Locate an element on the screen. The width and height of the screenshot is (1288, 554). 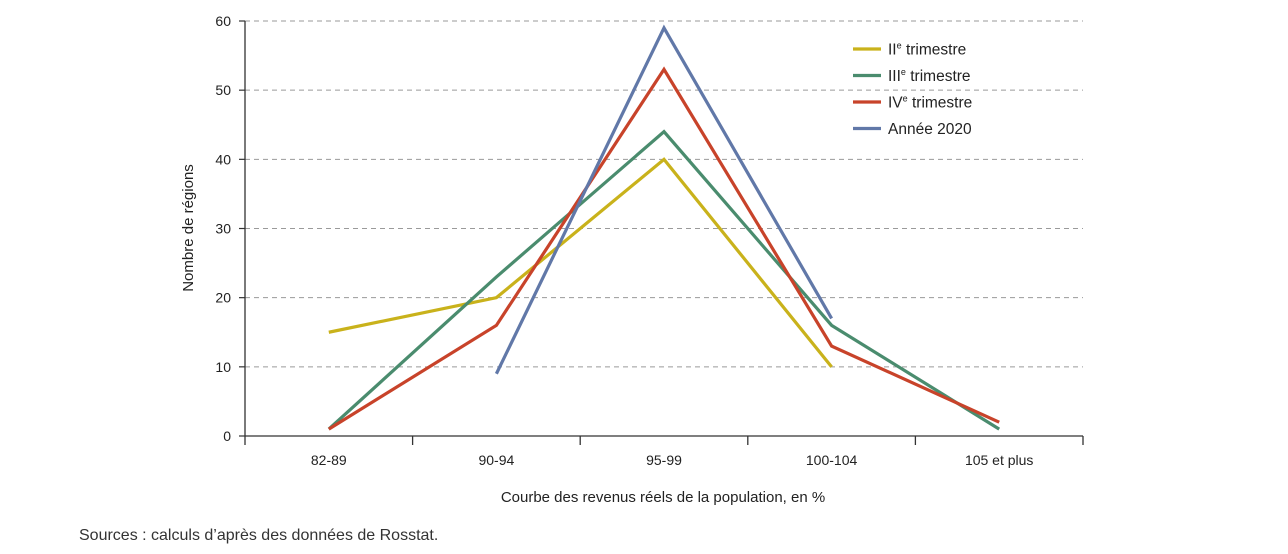
x-tick-label: 105 et plus is located at coordinates (999, 460).